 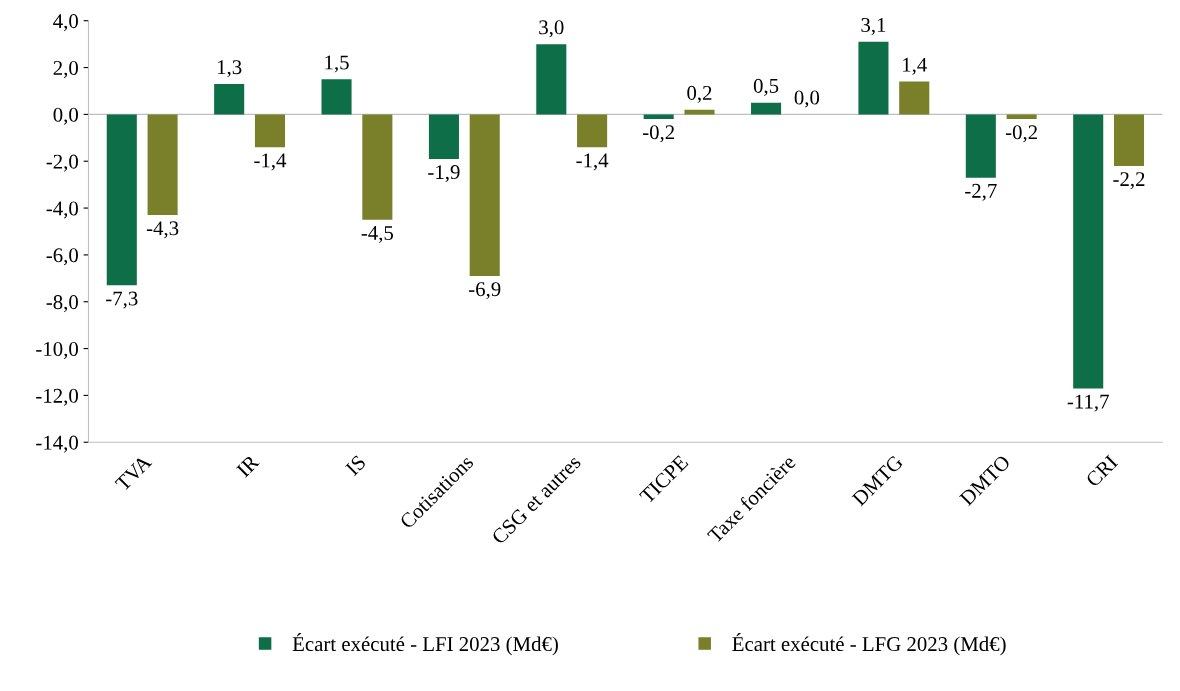 What do you see at coordinates (62, 210) in the screenshot?
I see `y-tick-label: -4,0` at bounding box center [62, 210].